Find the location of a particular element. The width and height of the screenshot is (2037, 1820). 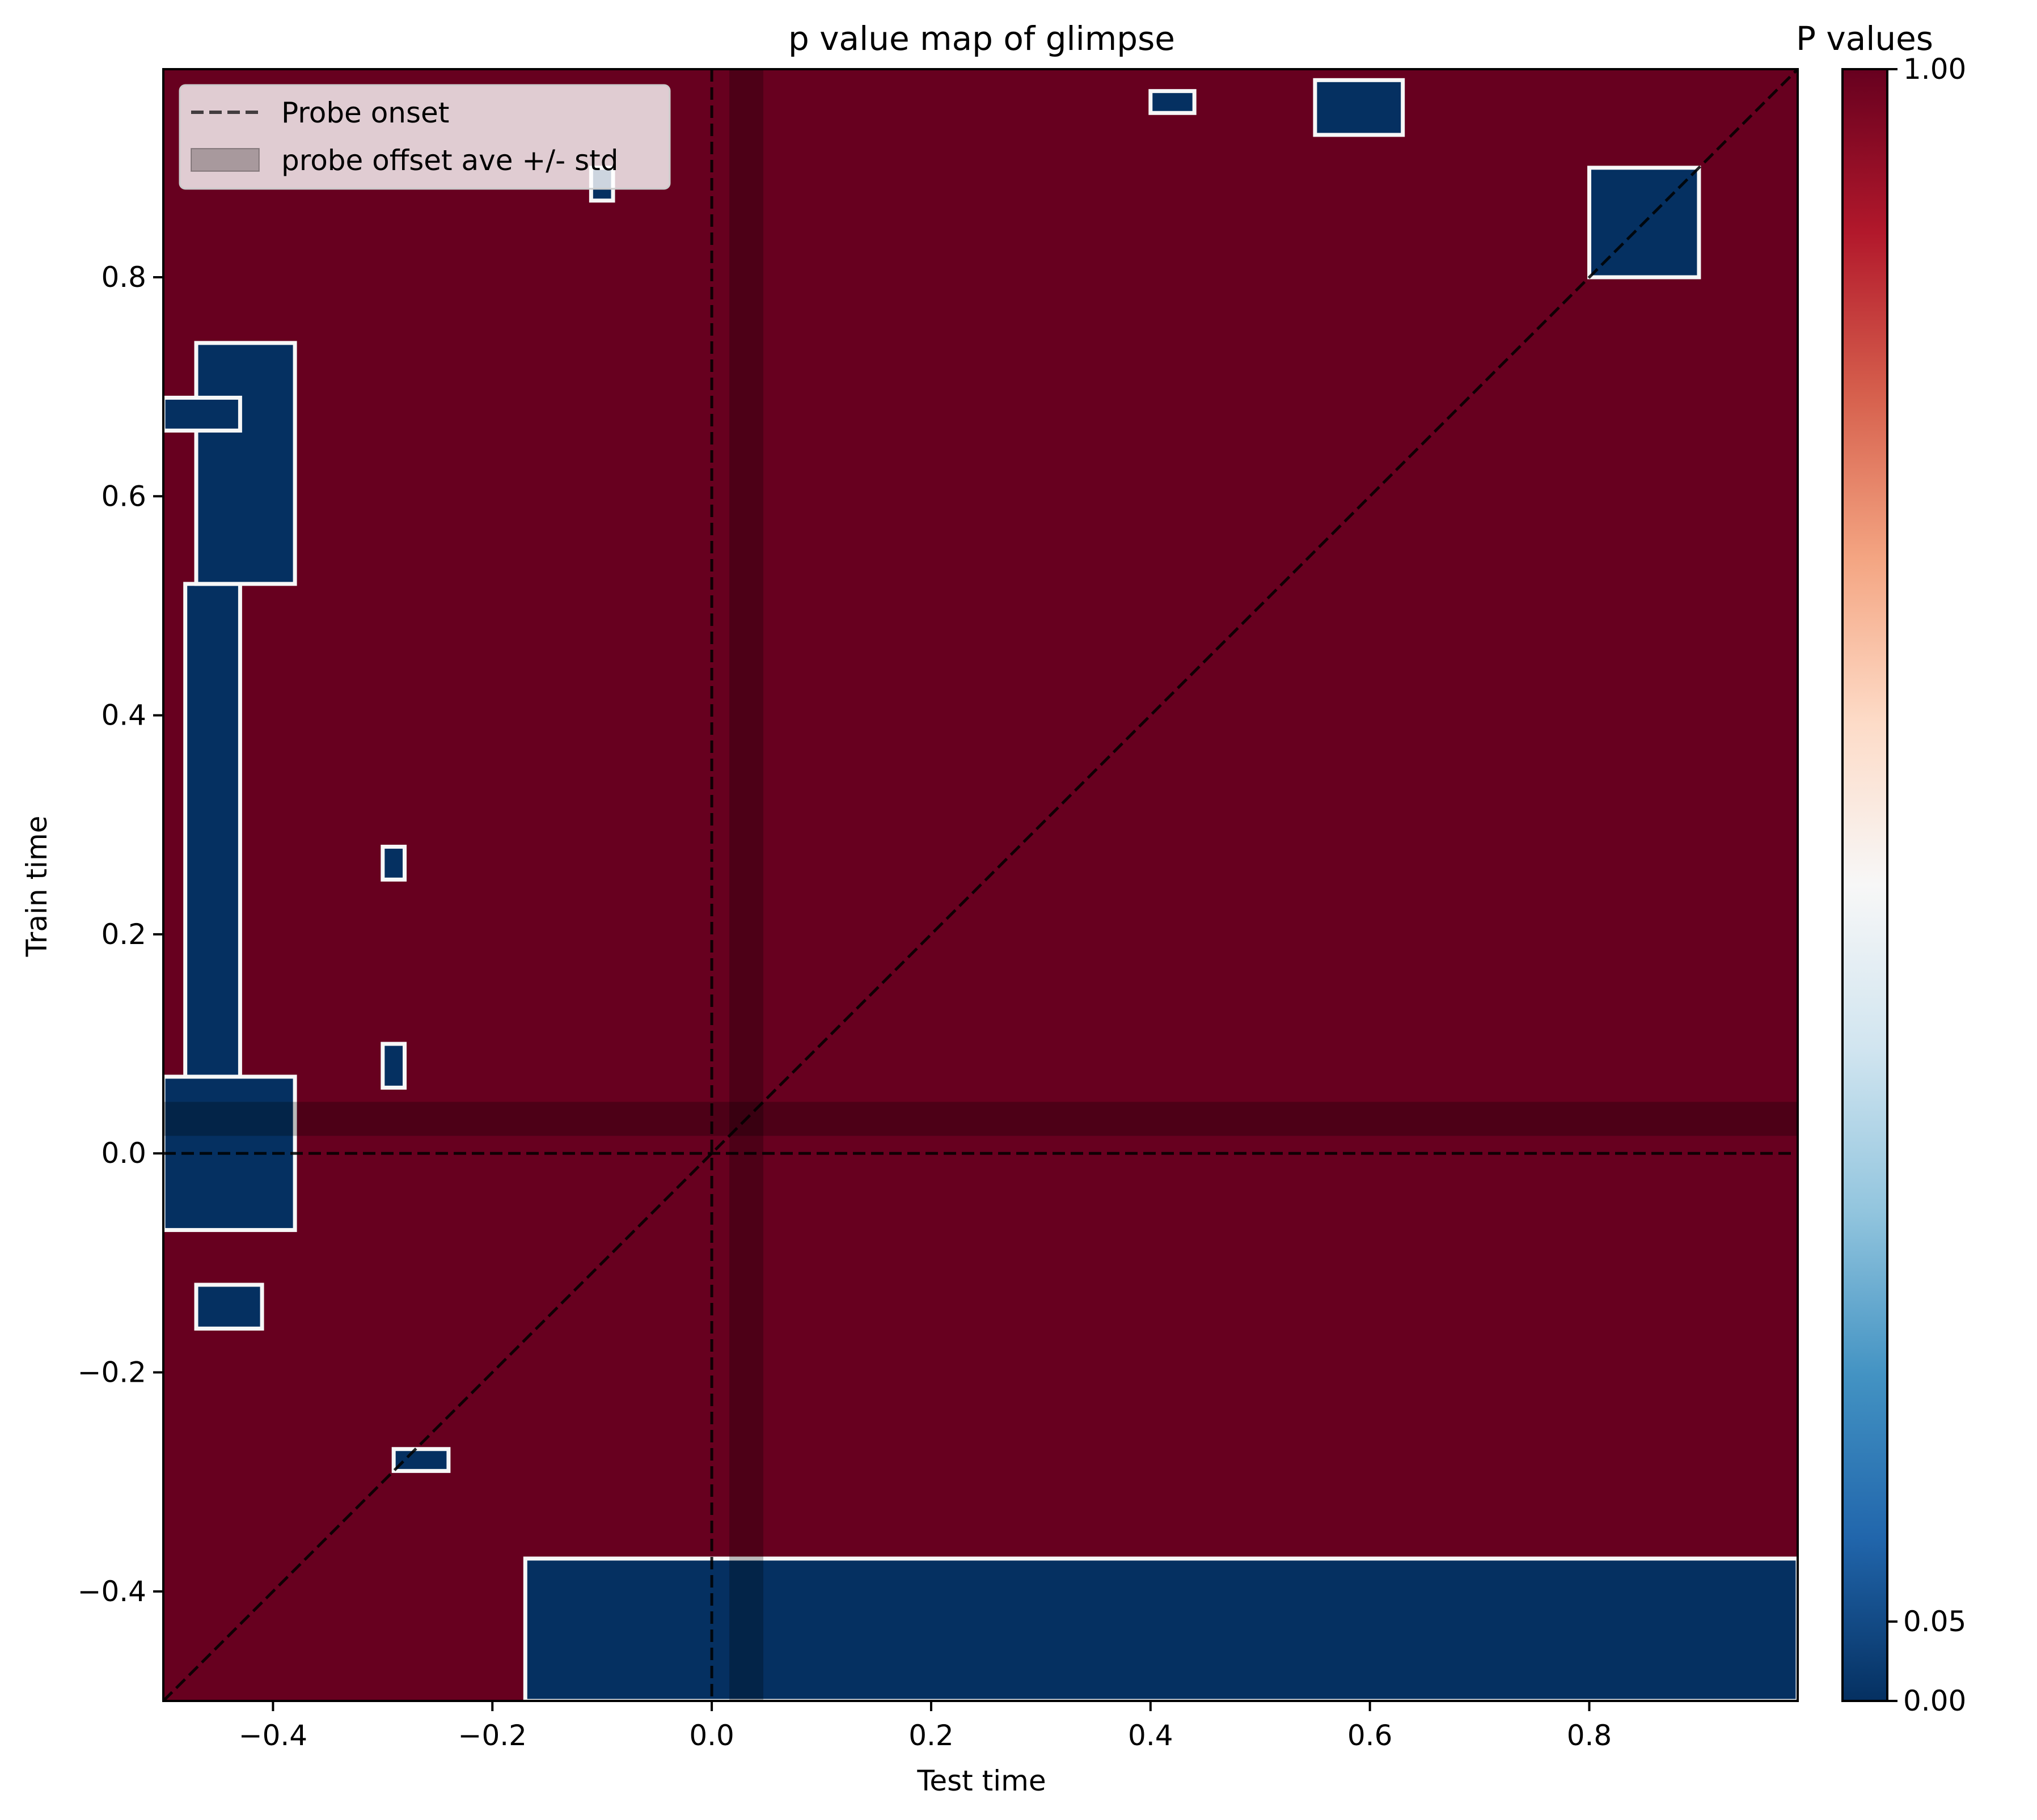

y-tick-label: 0.8 is located at coordinates (124, 277).